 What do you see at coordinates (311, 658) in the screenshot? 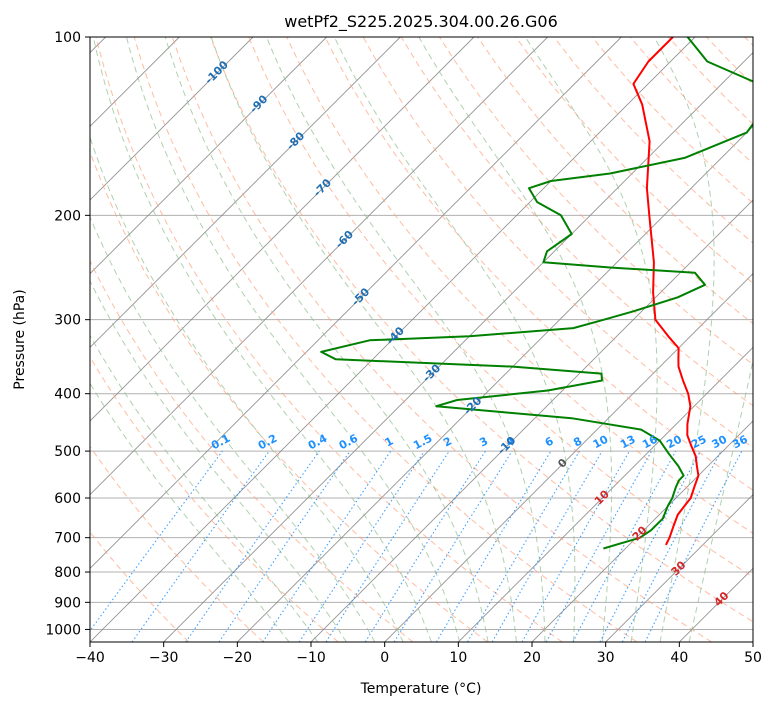
I see `x-tick-label: −10` at bounding box center [311, 658].